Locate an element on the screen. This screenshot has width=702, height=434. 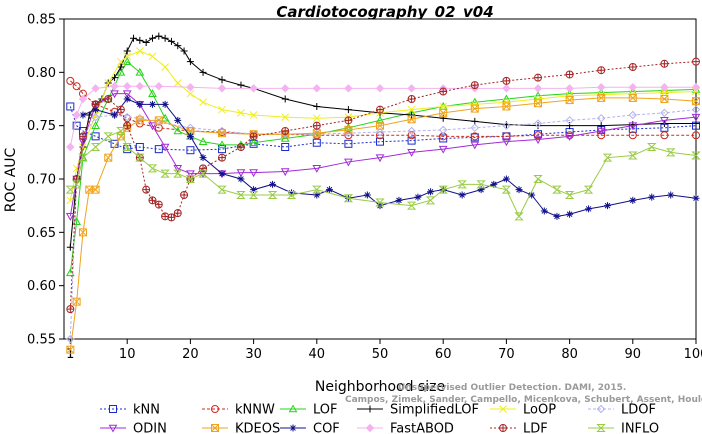
legend-item-knn: kNN is located at coordinates (130, 410).